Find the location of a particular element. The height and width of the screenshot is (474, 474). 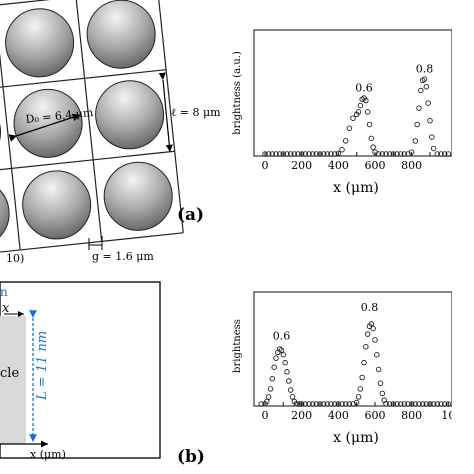

top-x-arrow-label: x is located at coordinates (6, 308).